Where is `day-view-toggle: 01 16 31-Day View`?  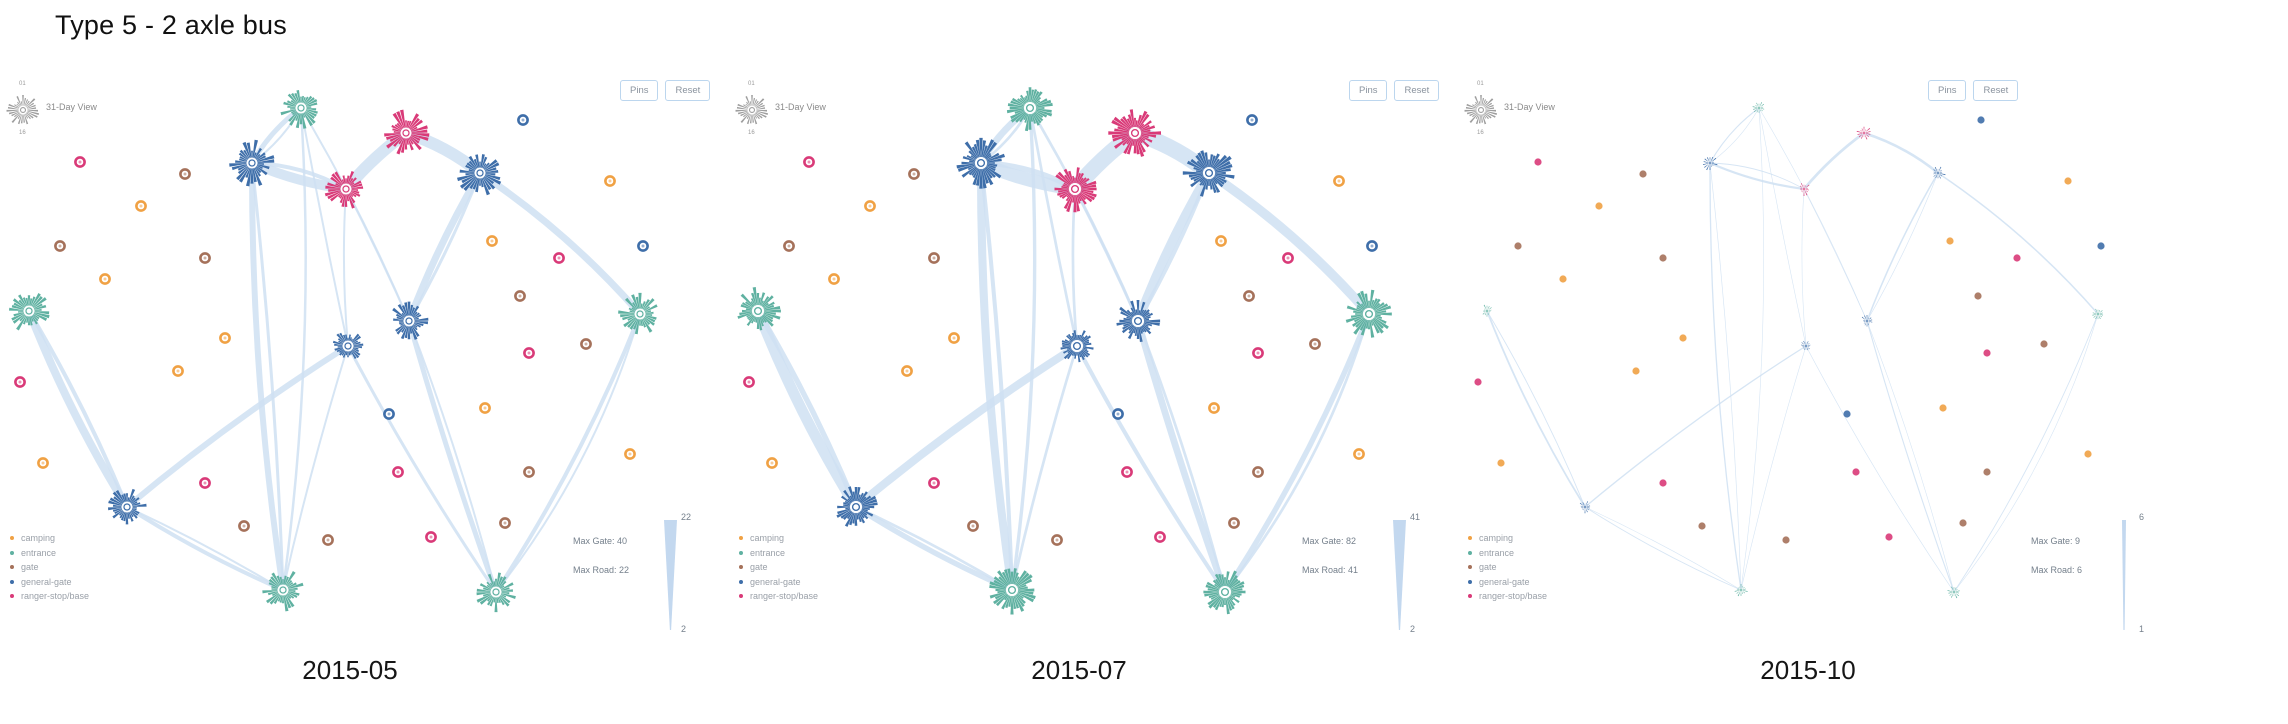 day-view-toggle: 01 16 31-Day View is located at coordinates (831, 108).